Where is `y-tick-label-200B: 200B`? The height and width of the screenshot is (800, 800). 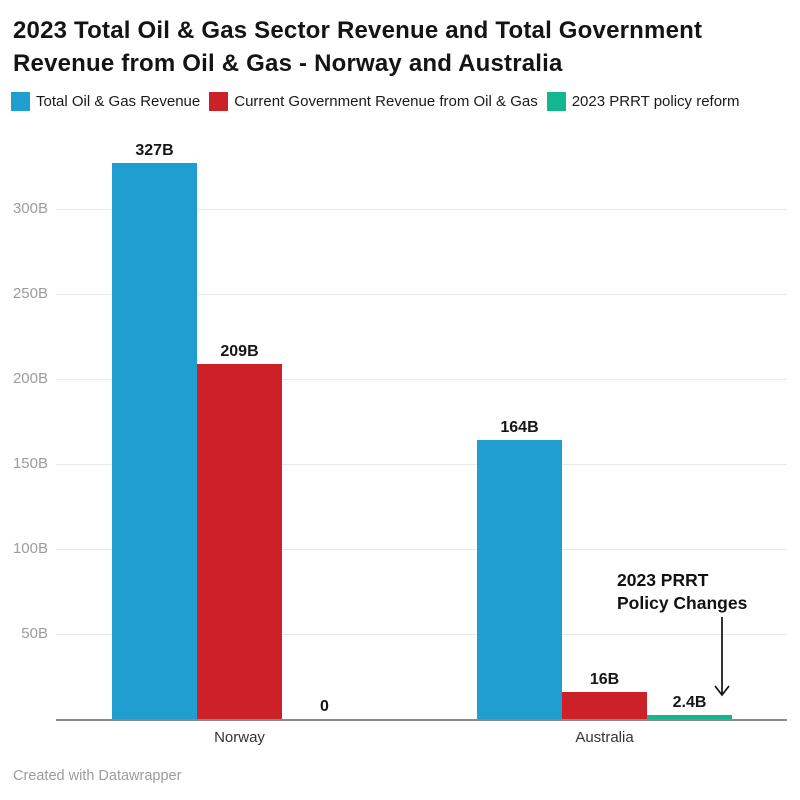 y-tick-label-200B: 200B is located at coordinates (30, 378).